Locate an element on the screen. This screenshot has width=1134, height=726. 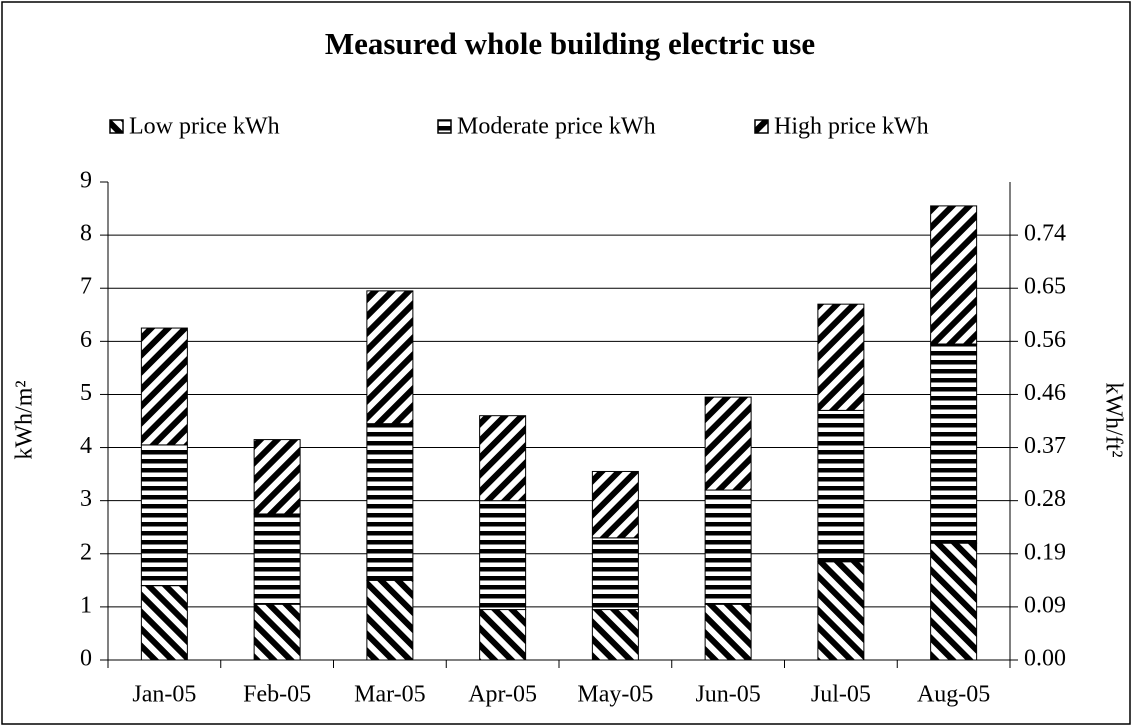
legend-label: Moderate price kWh is located at coordinates (556, 127).